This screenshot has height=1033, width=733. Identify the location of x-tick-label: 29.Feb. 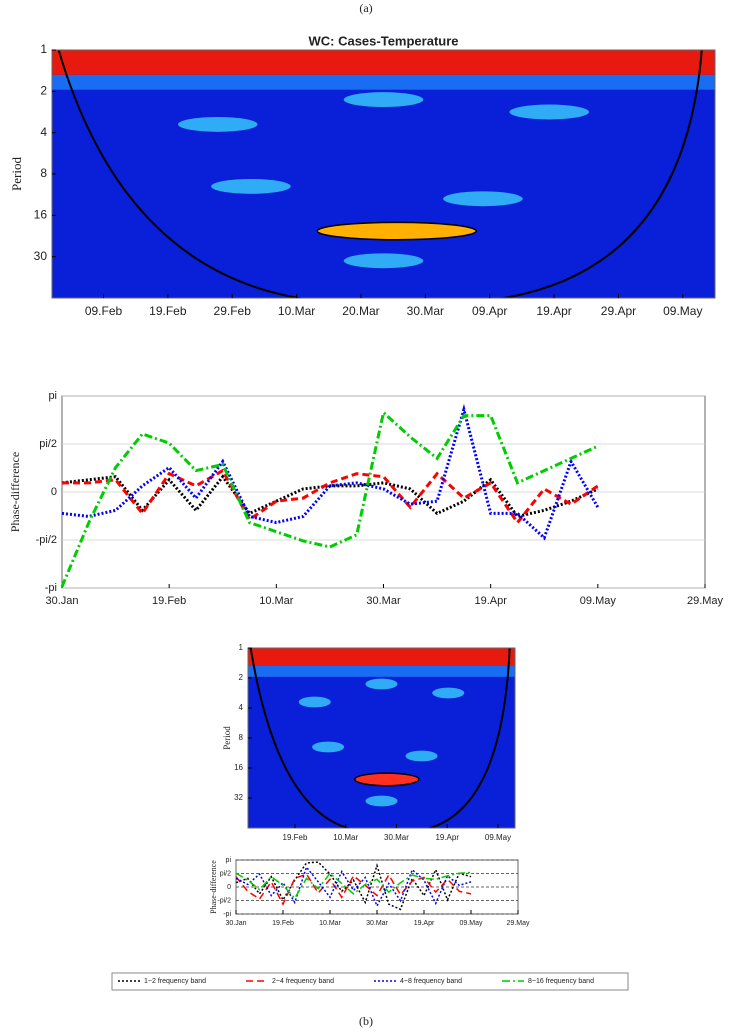
(233, 311).